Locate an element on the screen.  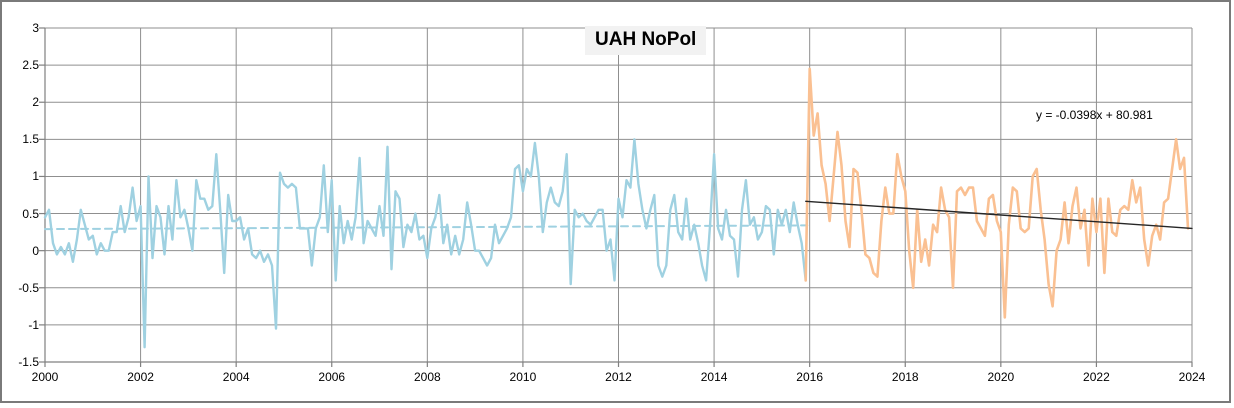
x-axis-tick-label: 2014 is located at coordinates (714, 377).